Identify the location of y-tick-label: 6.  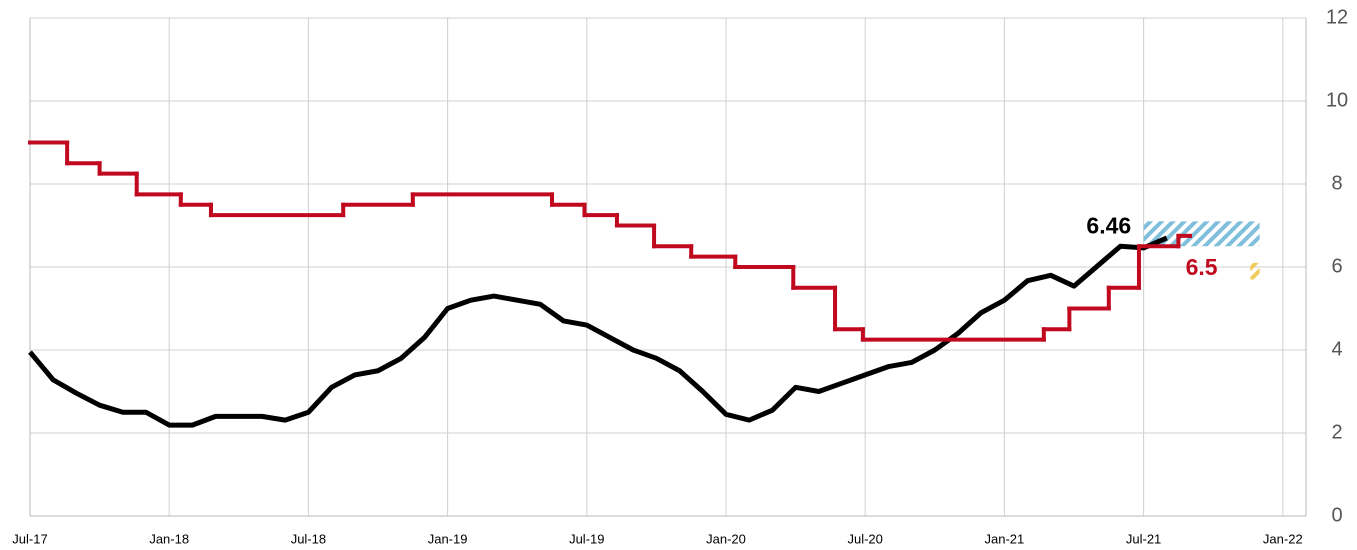
(1336, 266).